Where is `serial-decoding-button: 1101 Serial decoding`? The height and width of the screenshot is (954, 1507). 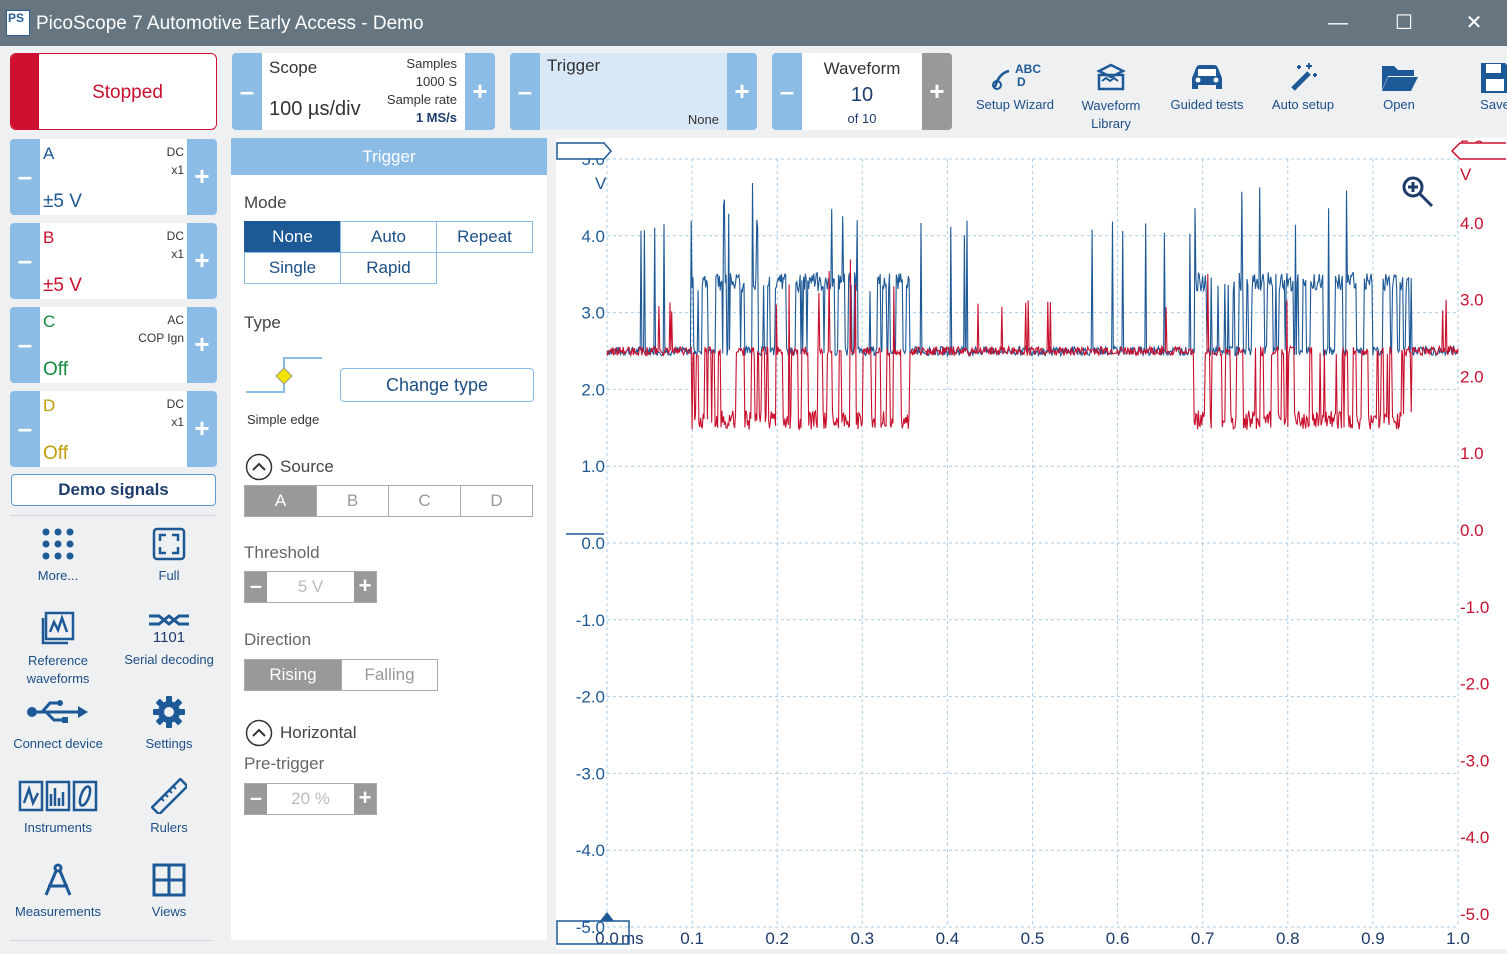
serial-decoding-button: 1101 Serial decoding is located at coordinates (169, 635).